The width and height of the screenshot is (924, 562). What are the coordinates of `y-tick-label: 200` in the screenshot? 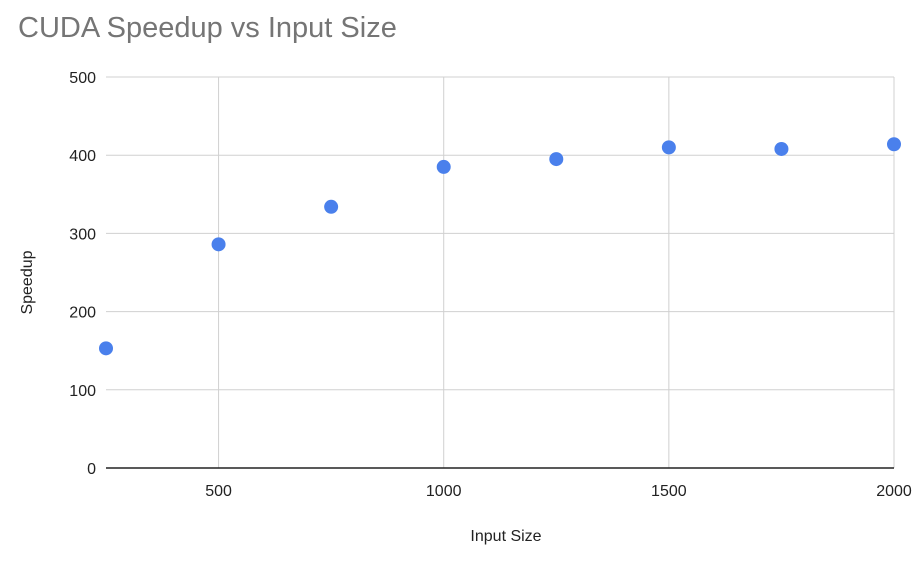 It's located at (82, 313).